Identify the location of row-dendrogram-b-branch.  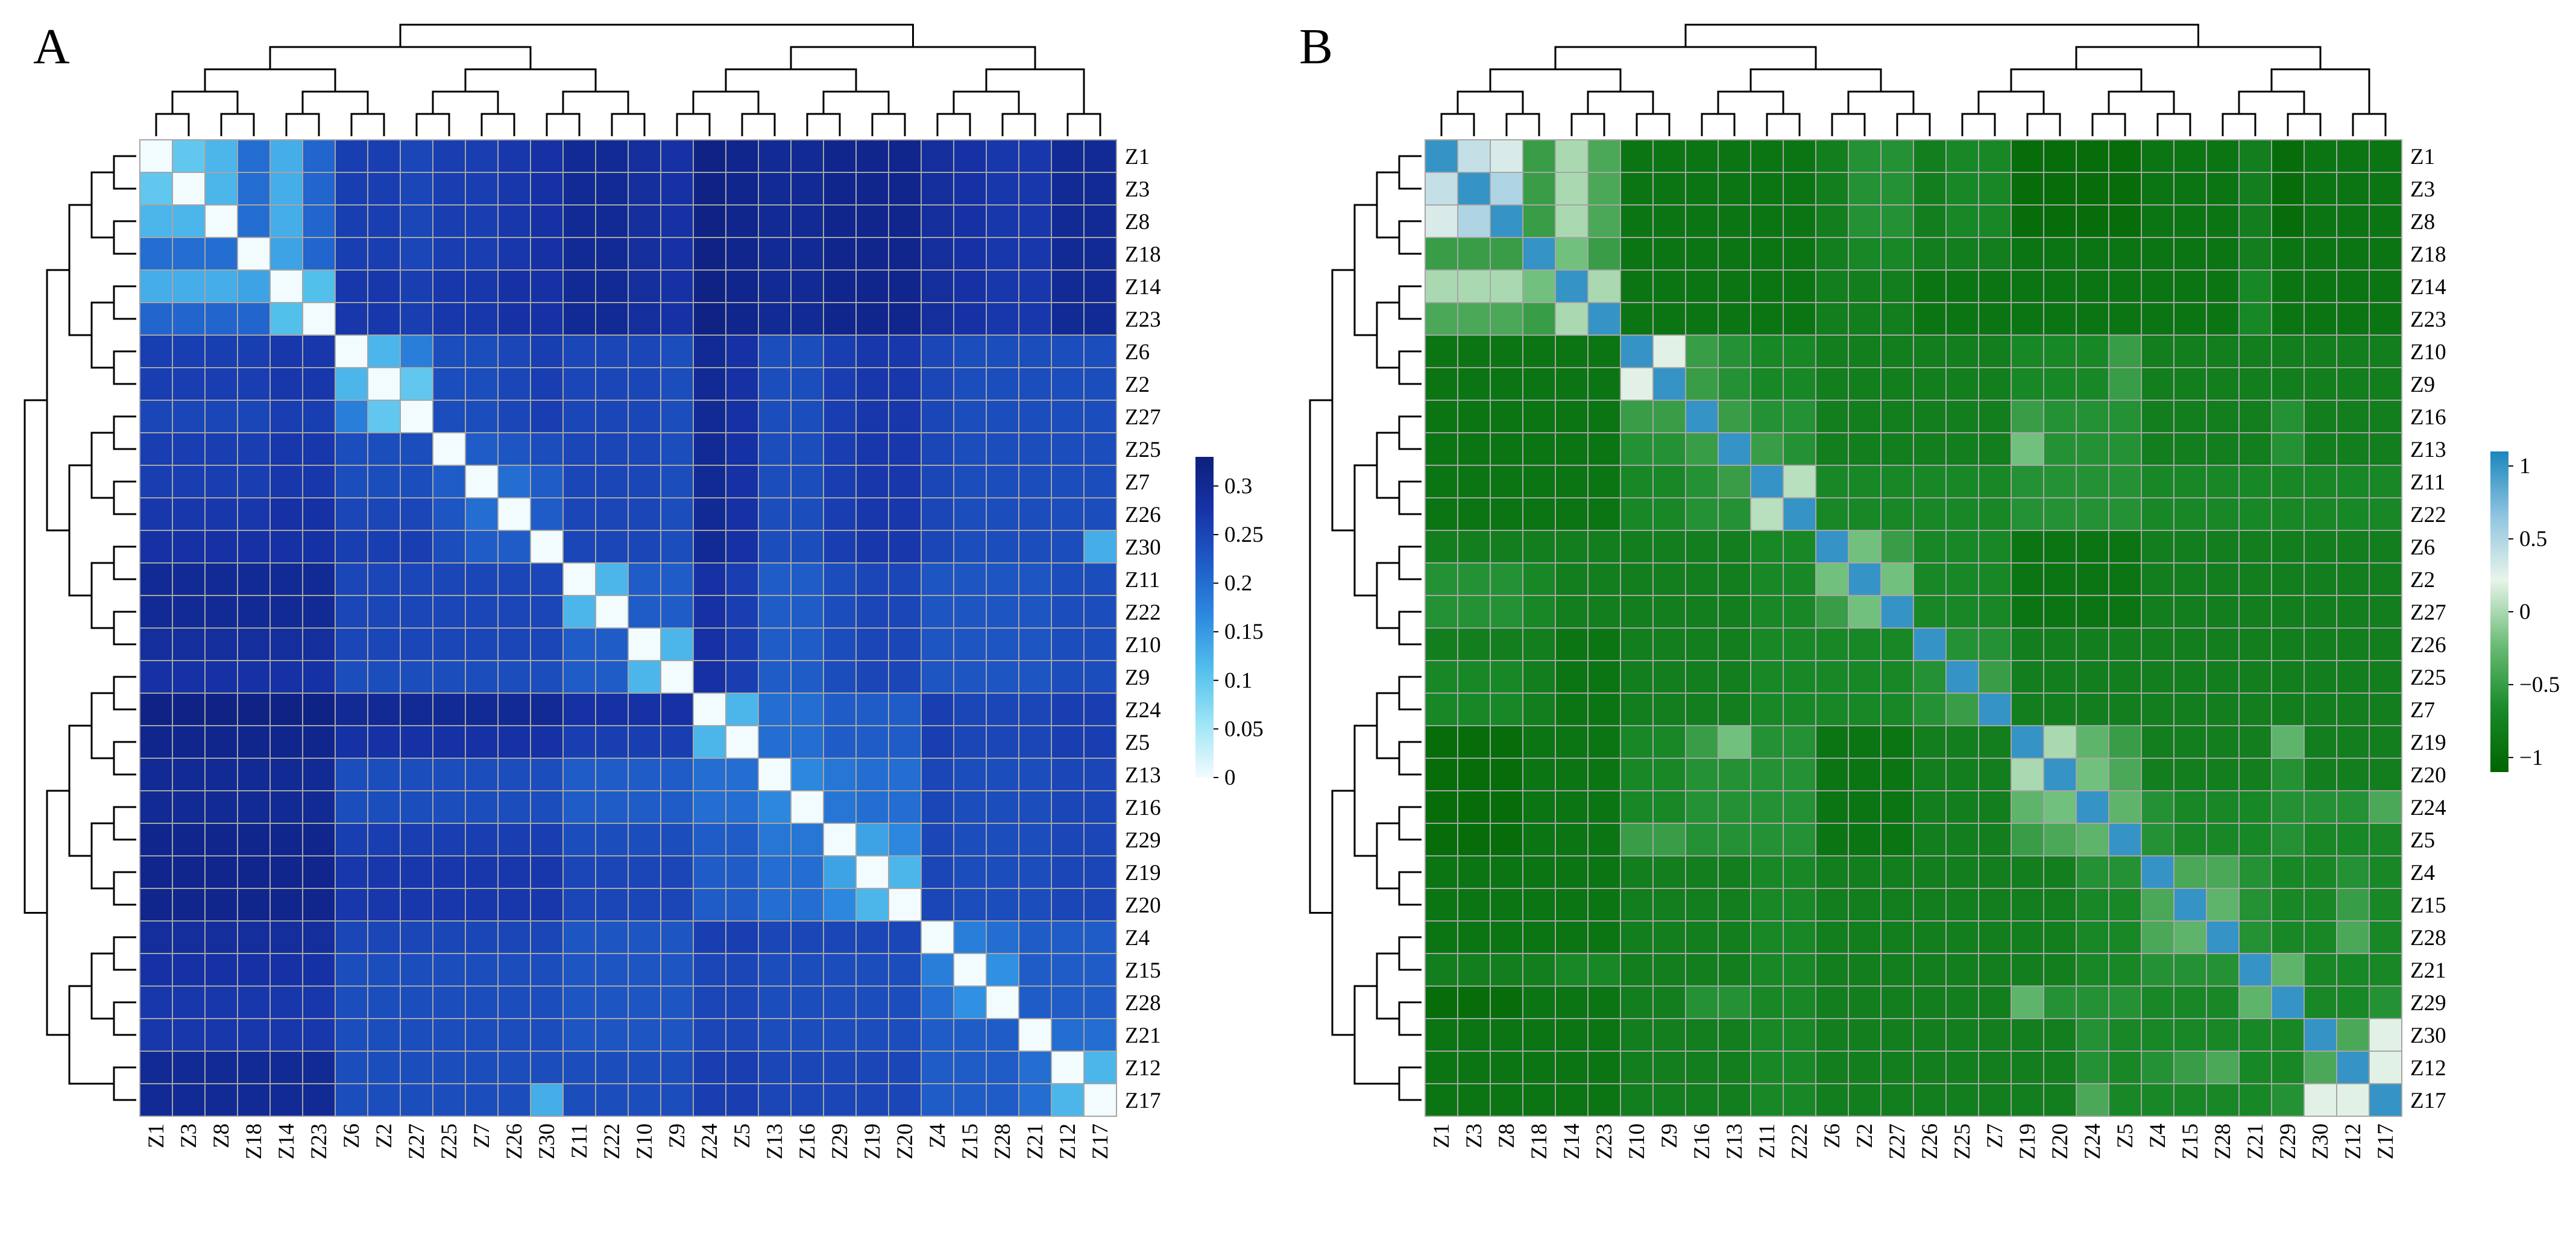
(1387, 465).